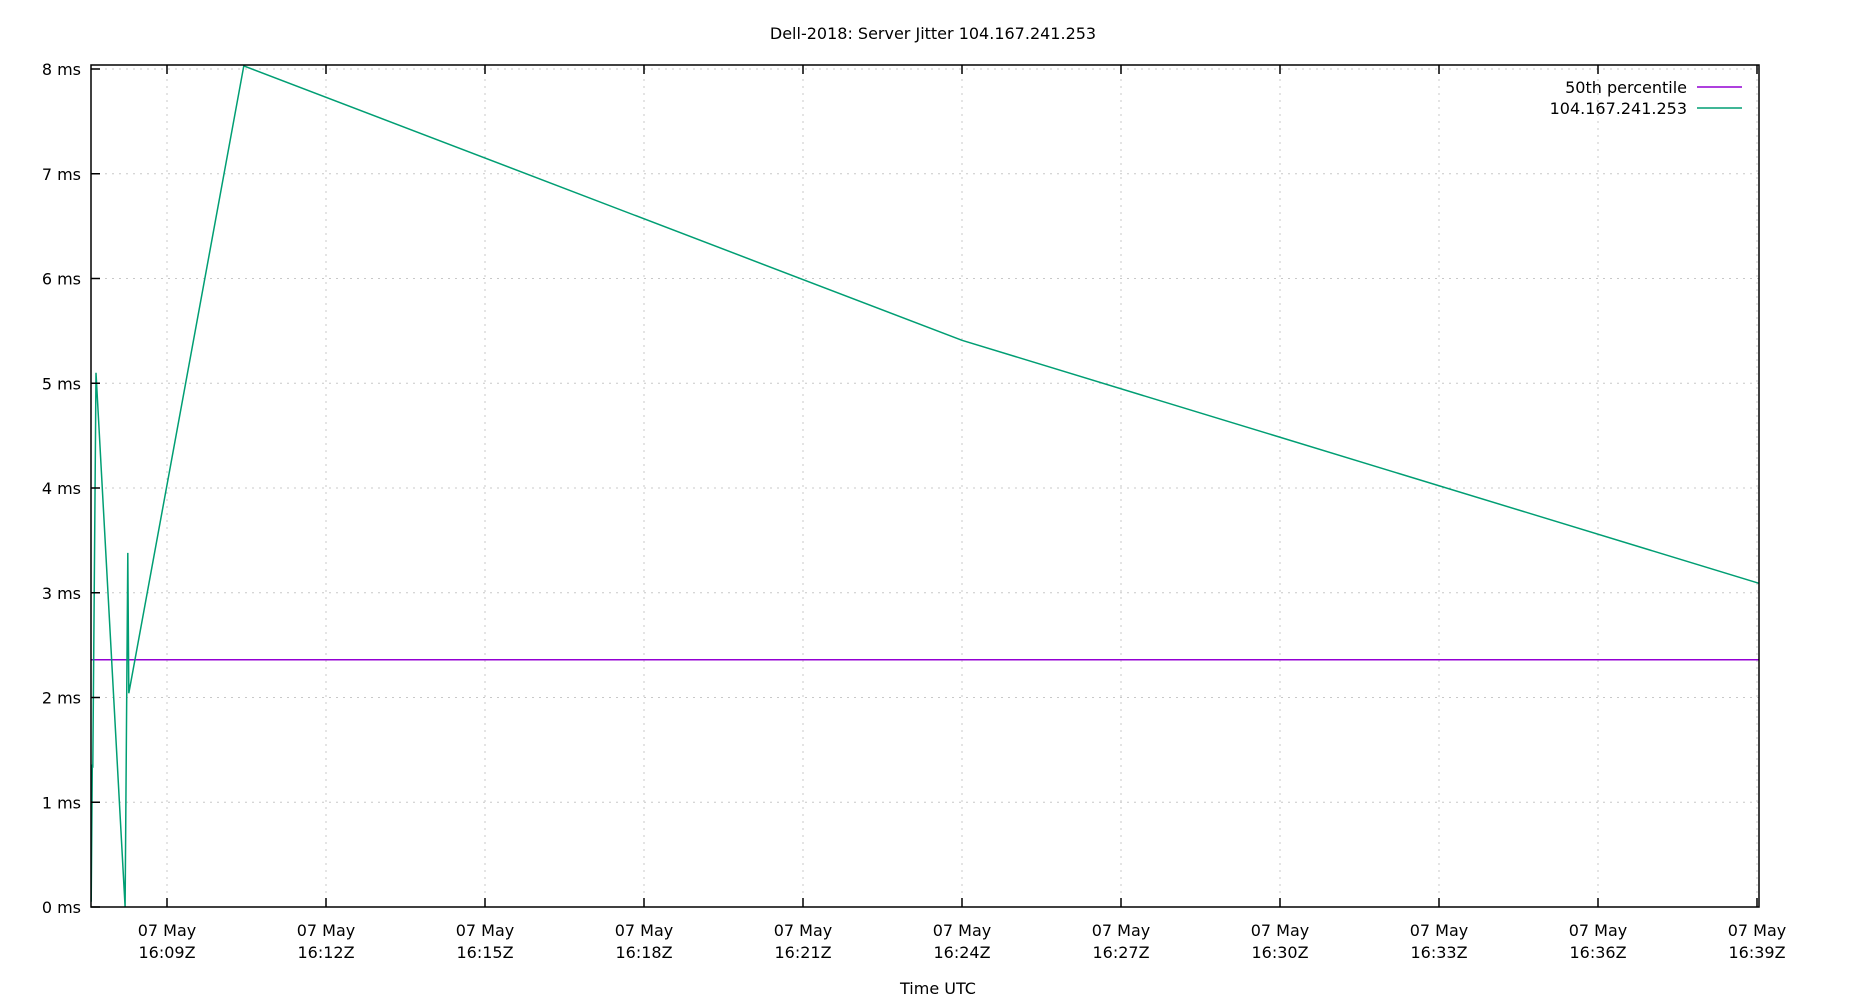 The width and height of the screenshot is (1850, 1000). What do you see at coordinates (1597, 952) in the screenshot?
I see `x-tick-time: 16:36Z` at bounding box center [1597, 952].